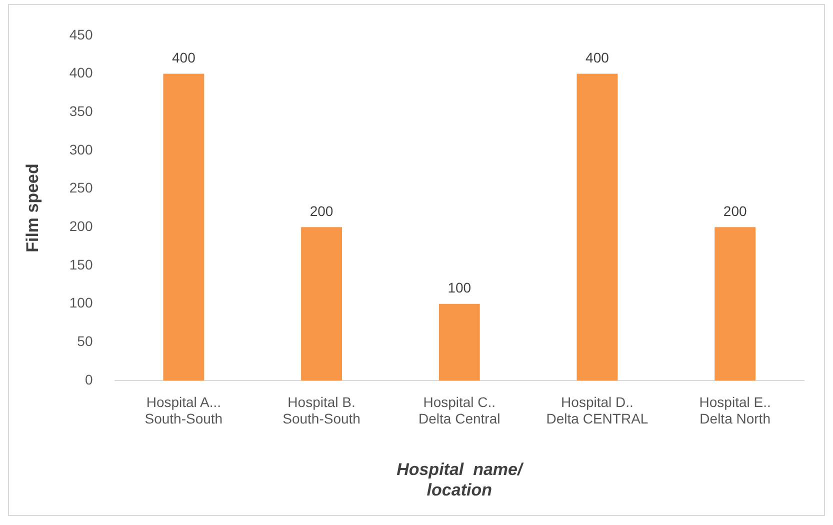 The width and height of the screenshot is (833, 525). I want to click on y-tick-label: 300, so click(81, 149).